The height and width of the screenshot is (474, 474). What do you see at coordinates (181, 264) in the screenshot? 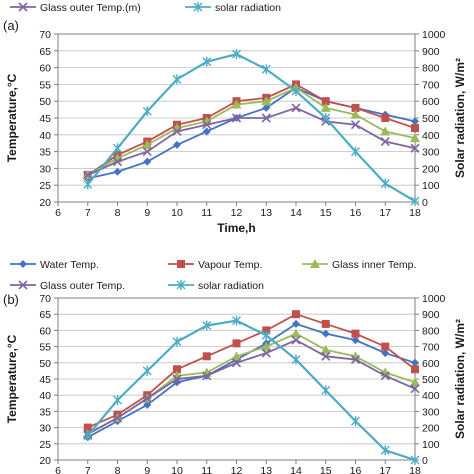
I see `legend-marker-vapour` at bounding box center [181, 264].